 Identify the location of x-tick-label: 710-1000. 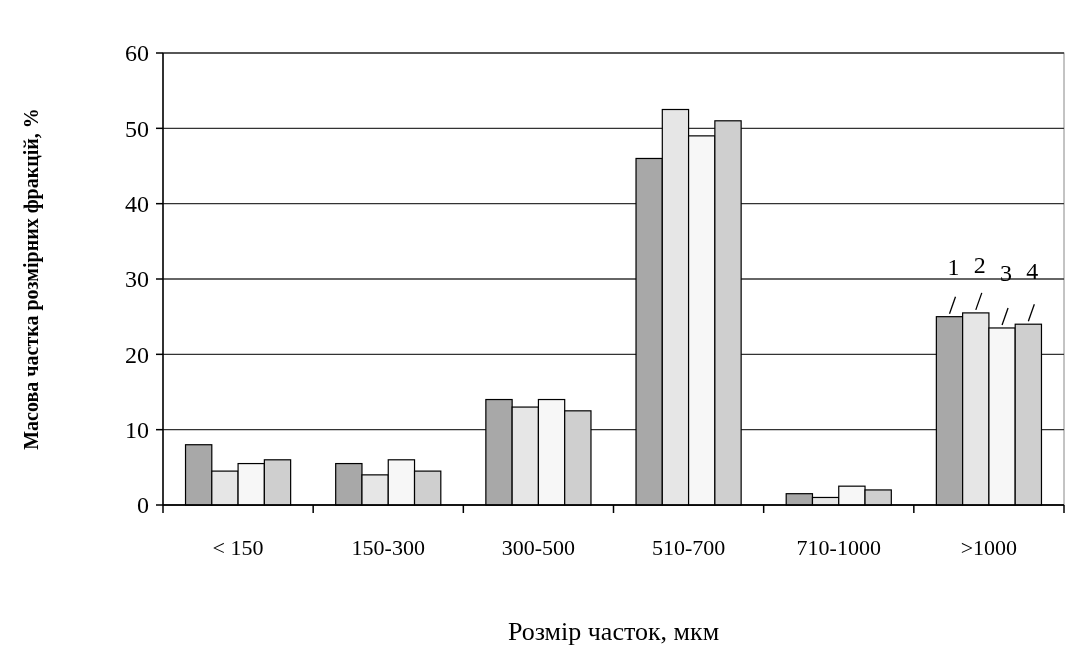
(838, 547).